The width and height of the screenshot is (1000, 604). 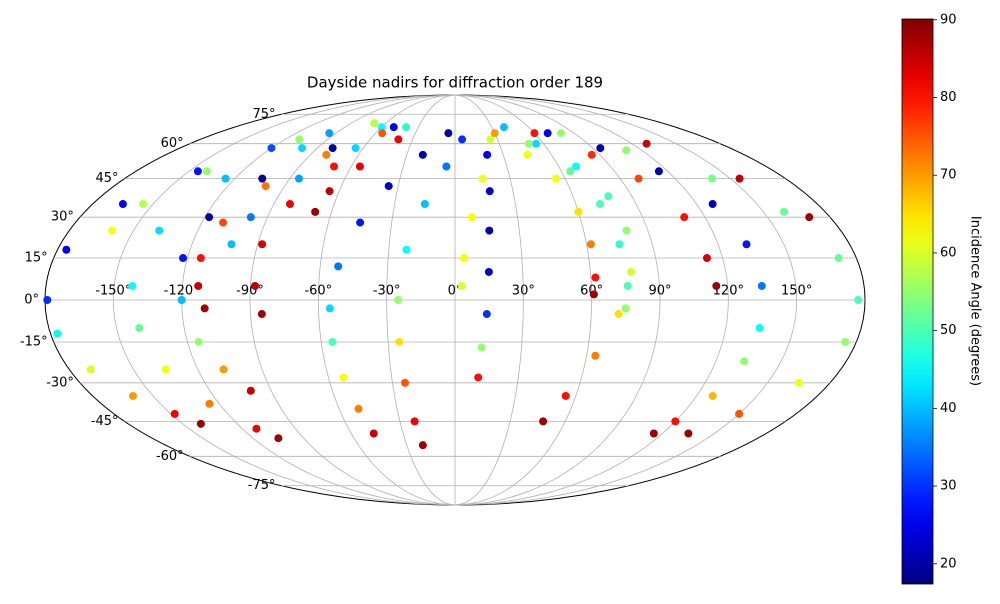 I want to click on y-tick-label: 0°, so click(x=31, y=300).